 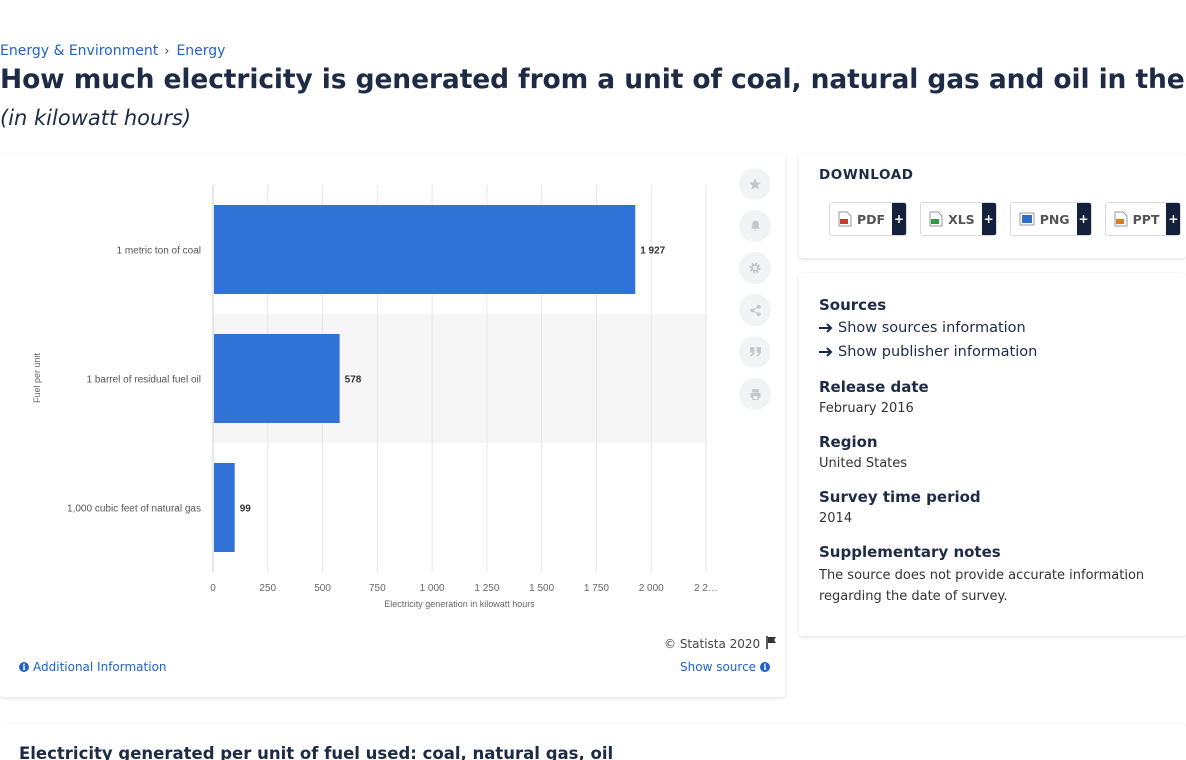 I want to click on additional-information-link: i Additional Information, so click(x=93, y=667).